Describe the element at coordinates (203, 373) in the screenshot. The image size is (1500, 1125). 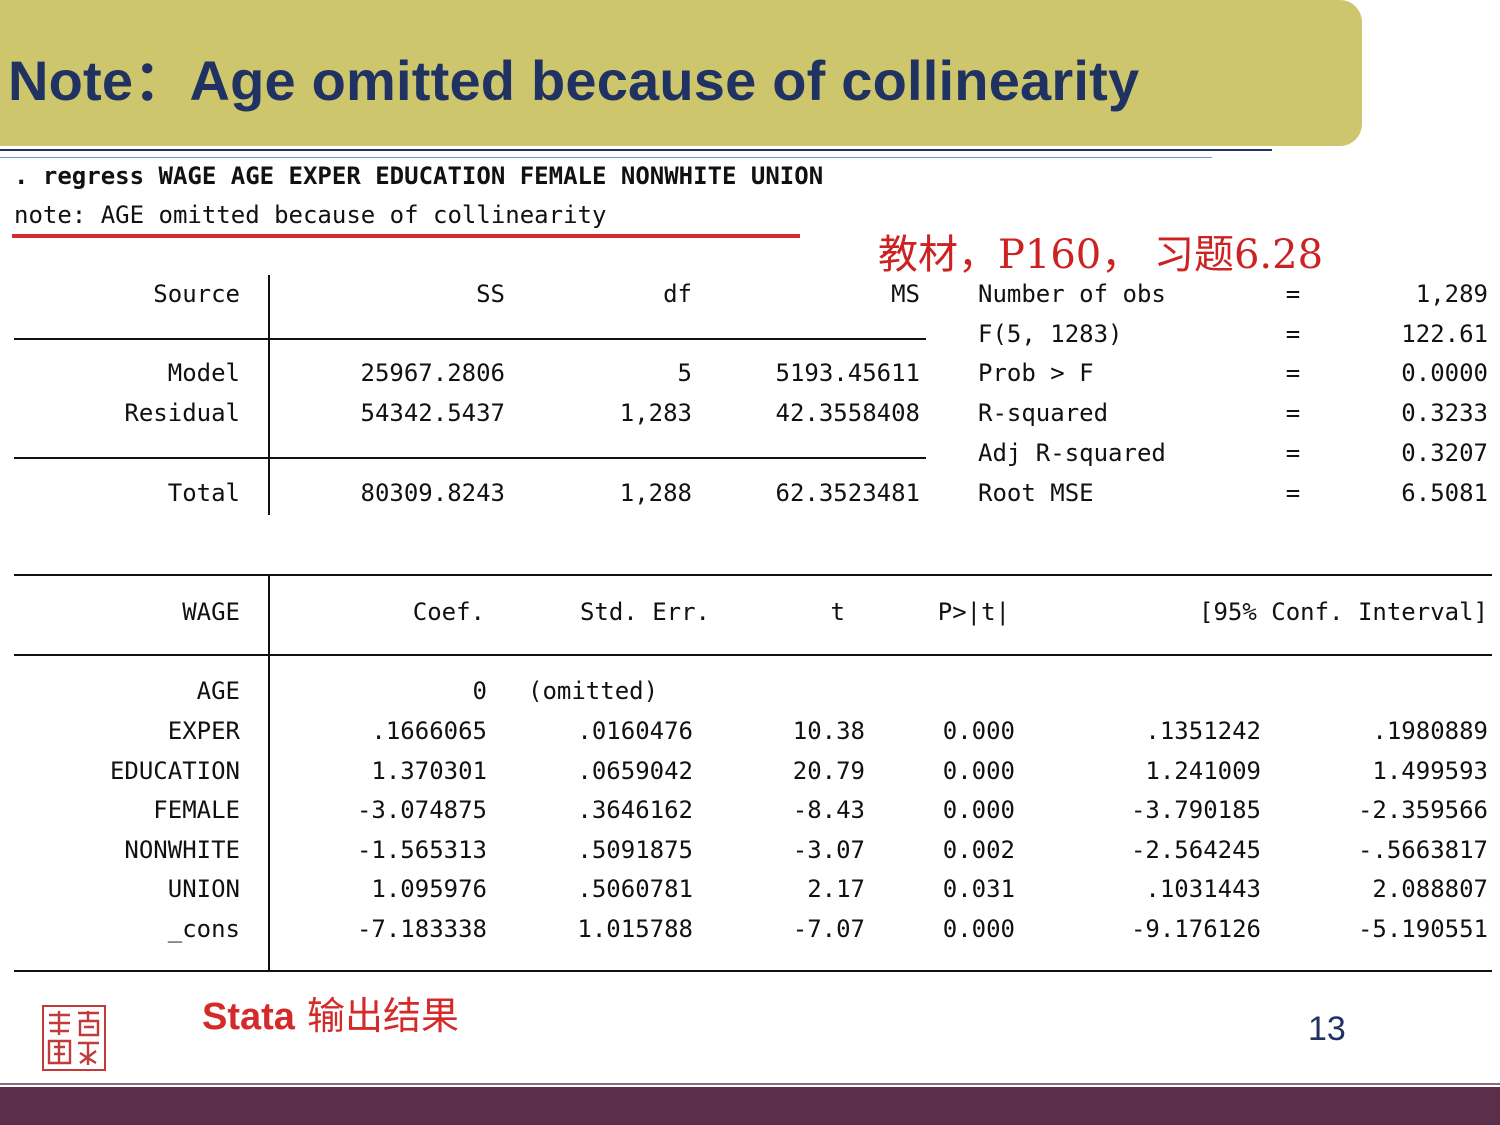
I see `anova-row-label: Model` at that location.